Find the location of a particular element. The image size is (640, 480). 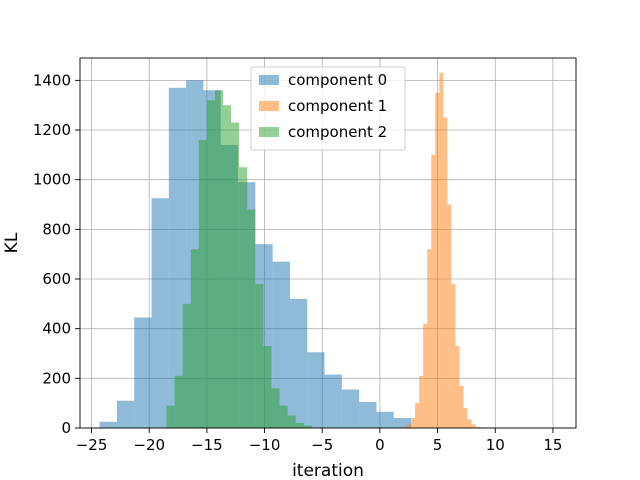

y-tick-label: 1200 is located at coordinates (52, 130).